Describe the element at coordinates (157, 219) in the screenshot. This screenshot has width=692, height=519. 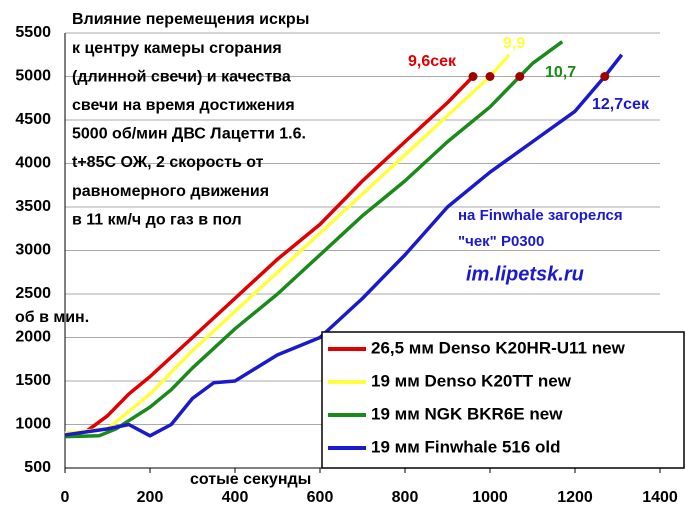
I see `chart-title: в 11 км/ч до газ в пол` at that location.